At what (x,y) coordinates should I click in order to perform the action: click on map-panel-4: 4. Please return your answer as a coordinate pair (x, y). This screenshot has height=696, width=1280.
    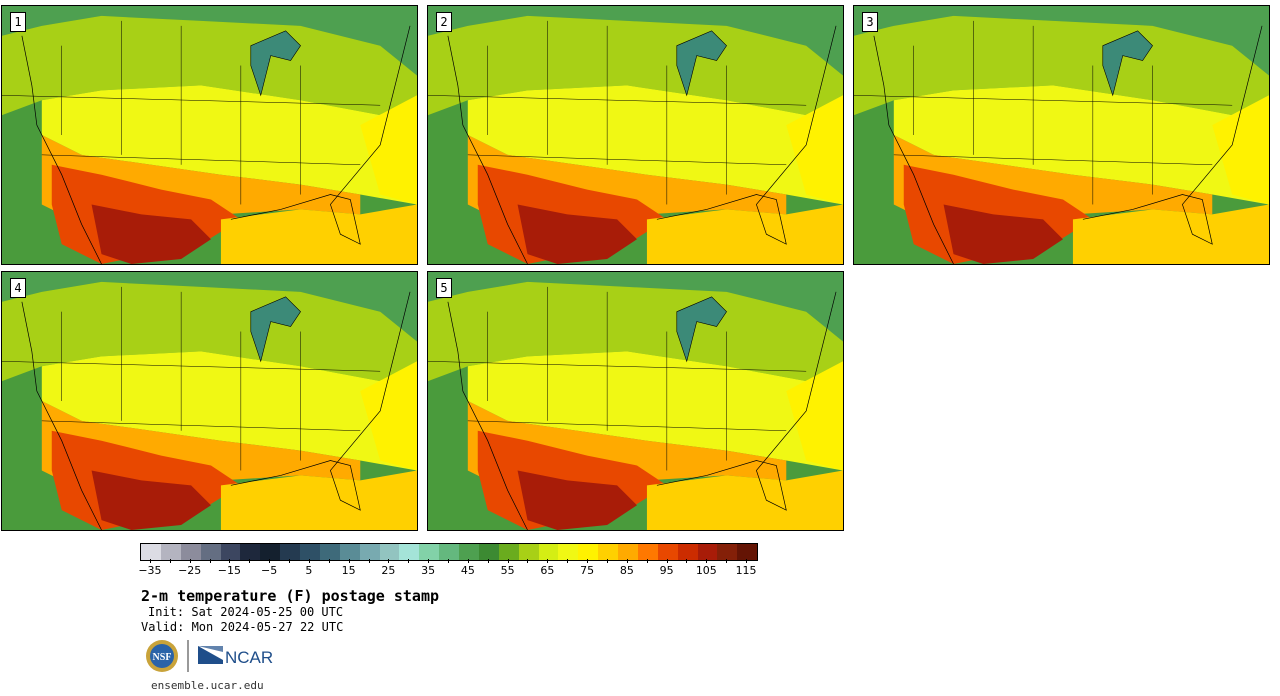
    Looking at the image, I should click on (209, 401).